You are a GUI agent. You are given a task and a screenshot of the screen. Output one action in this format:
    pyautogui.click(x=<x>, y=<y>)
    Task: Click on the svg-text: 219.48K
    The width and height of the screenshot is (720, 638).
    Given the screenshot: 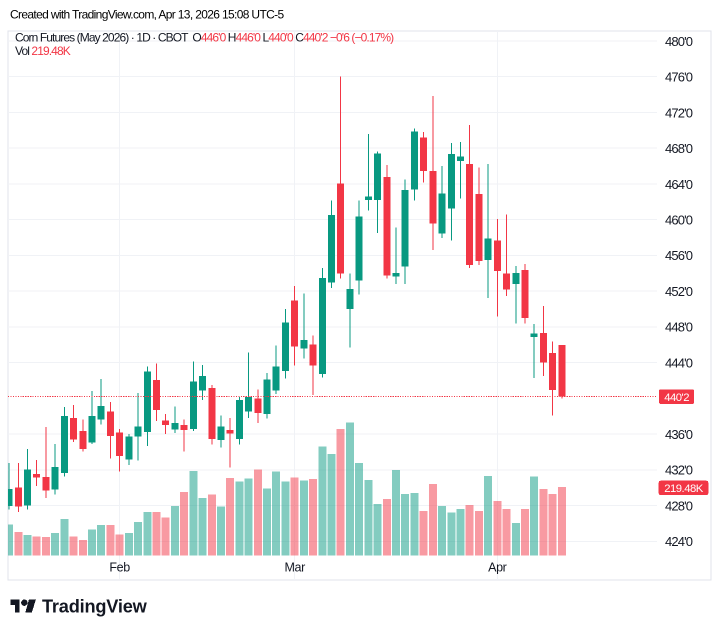 What is the action you would take?
    pyautogui.click(x=684, y=489)
    